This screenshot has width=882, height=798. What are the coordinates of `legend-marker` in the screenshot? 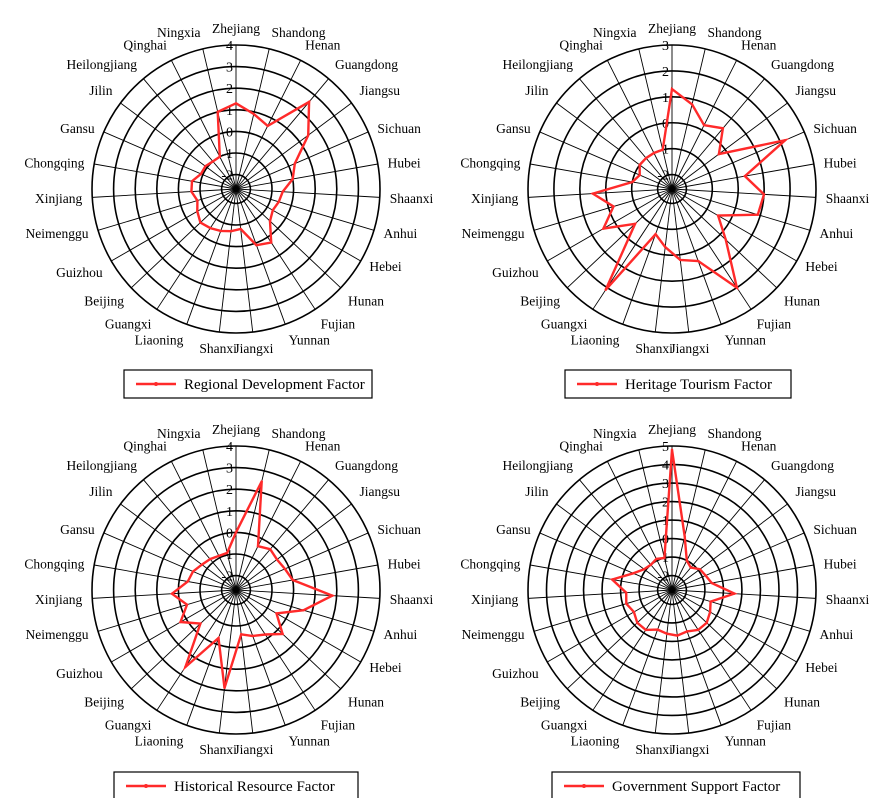 It's located at (146, 786).